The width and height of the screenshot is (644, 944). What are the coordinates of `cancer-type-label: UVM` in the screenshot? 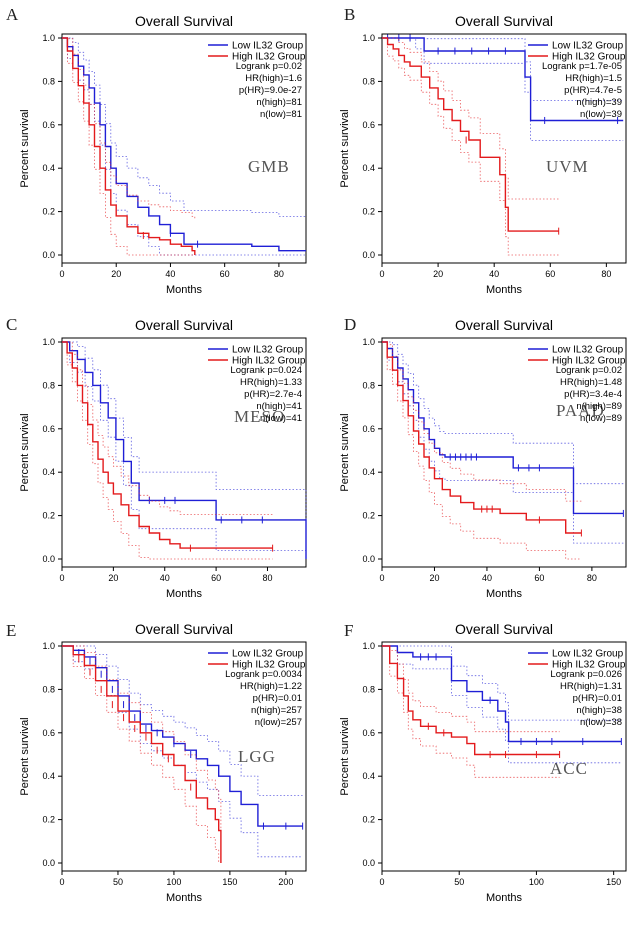 It's located at (567, 166).